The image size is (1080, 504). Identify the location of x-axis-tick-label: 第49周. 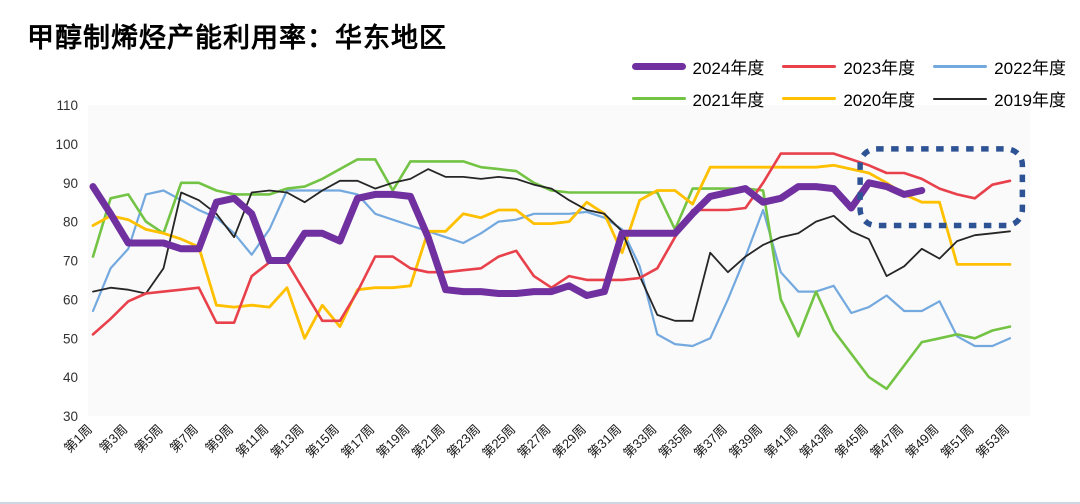
(921, 441).